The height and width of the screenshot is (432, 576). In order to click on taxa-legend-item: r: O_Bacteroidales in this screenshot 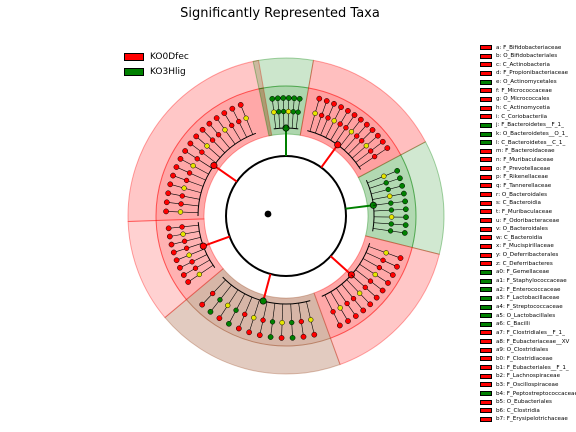, I will do `click(513, 194)`.